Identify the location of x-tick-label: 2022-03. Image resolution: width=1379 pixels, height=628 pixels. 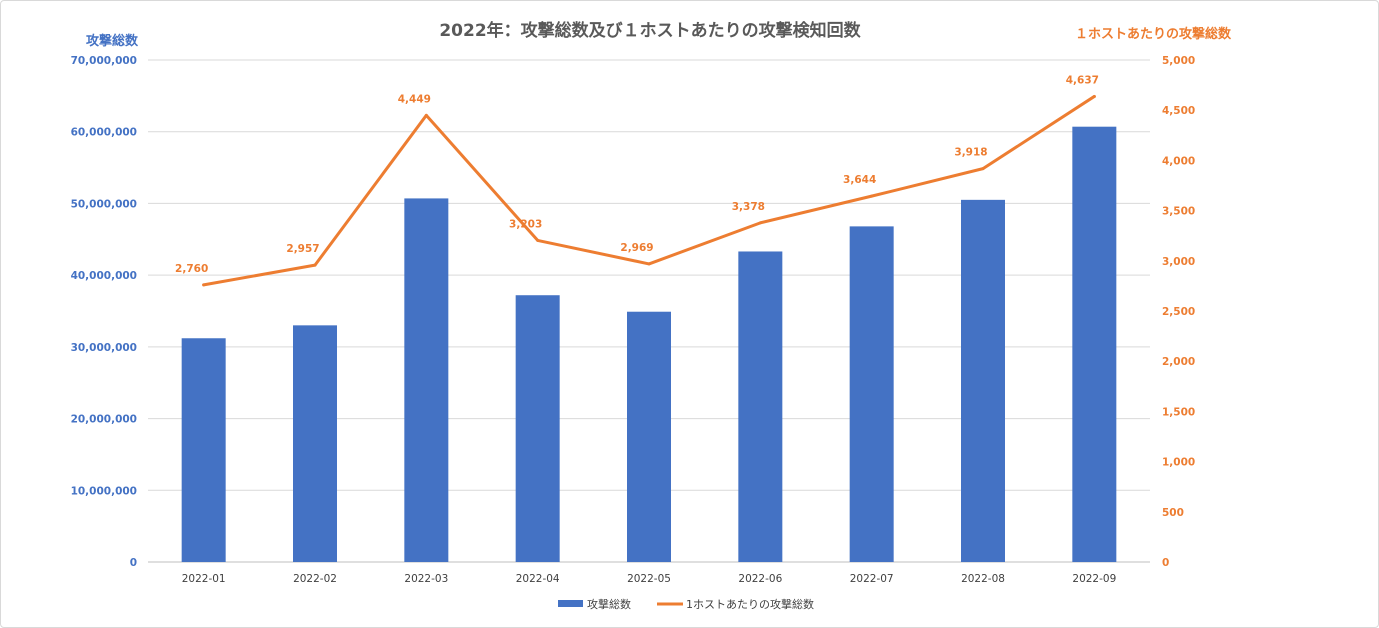
(426, 579).